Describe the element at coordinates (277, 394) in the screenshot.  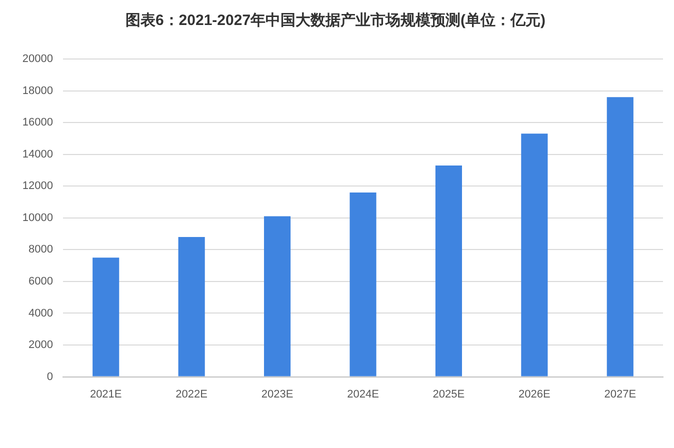
I see `x-tick-label: 2023E` at that location.